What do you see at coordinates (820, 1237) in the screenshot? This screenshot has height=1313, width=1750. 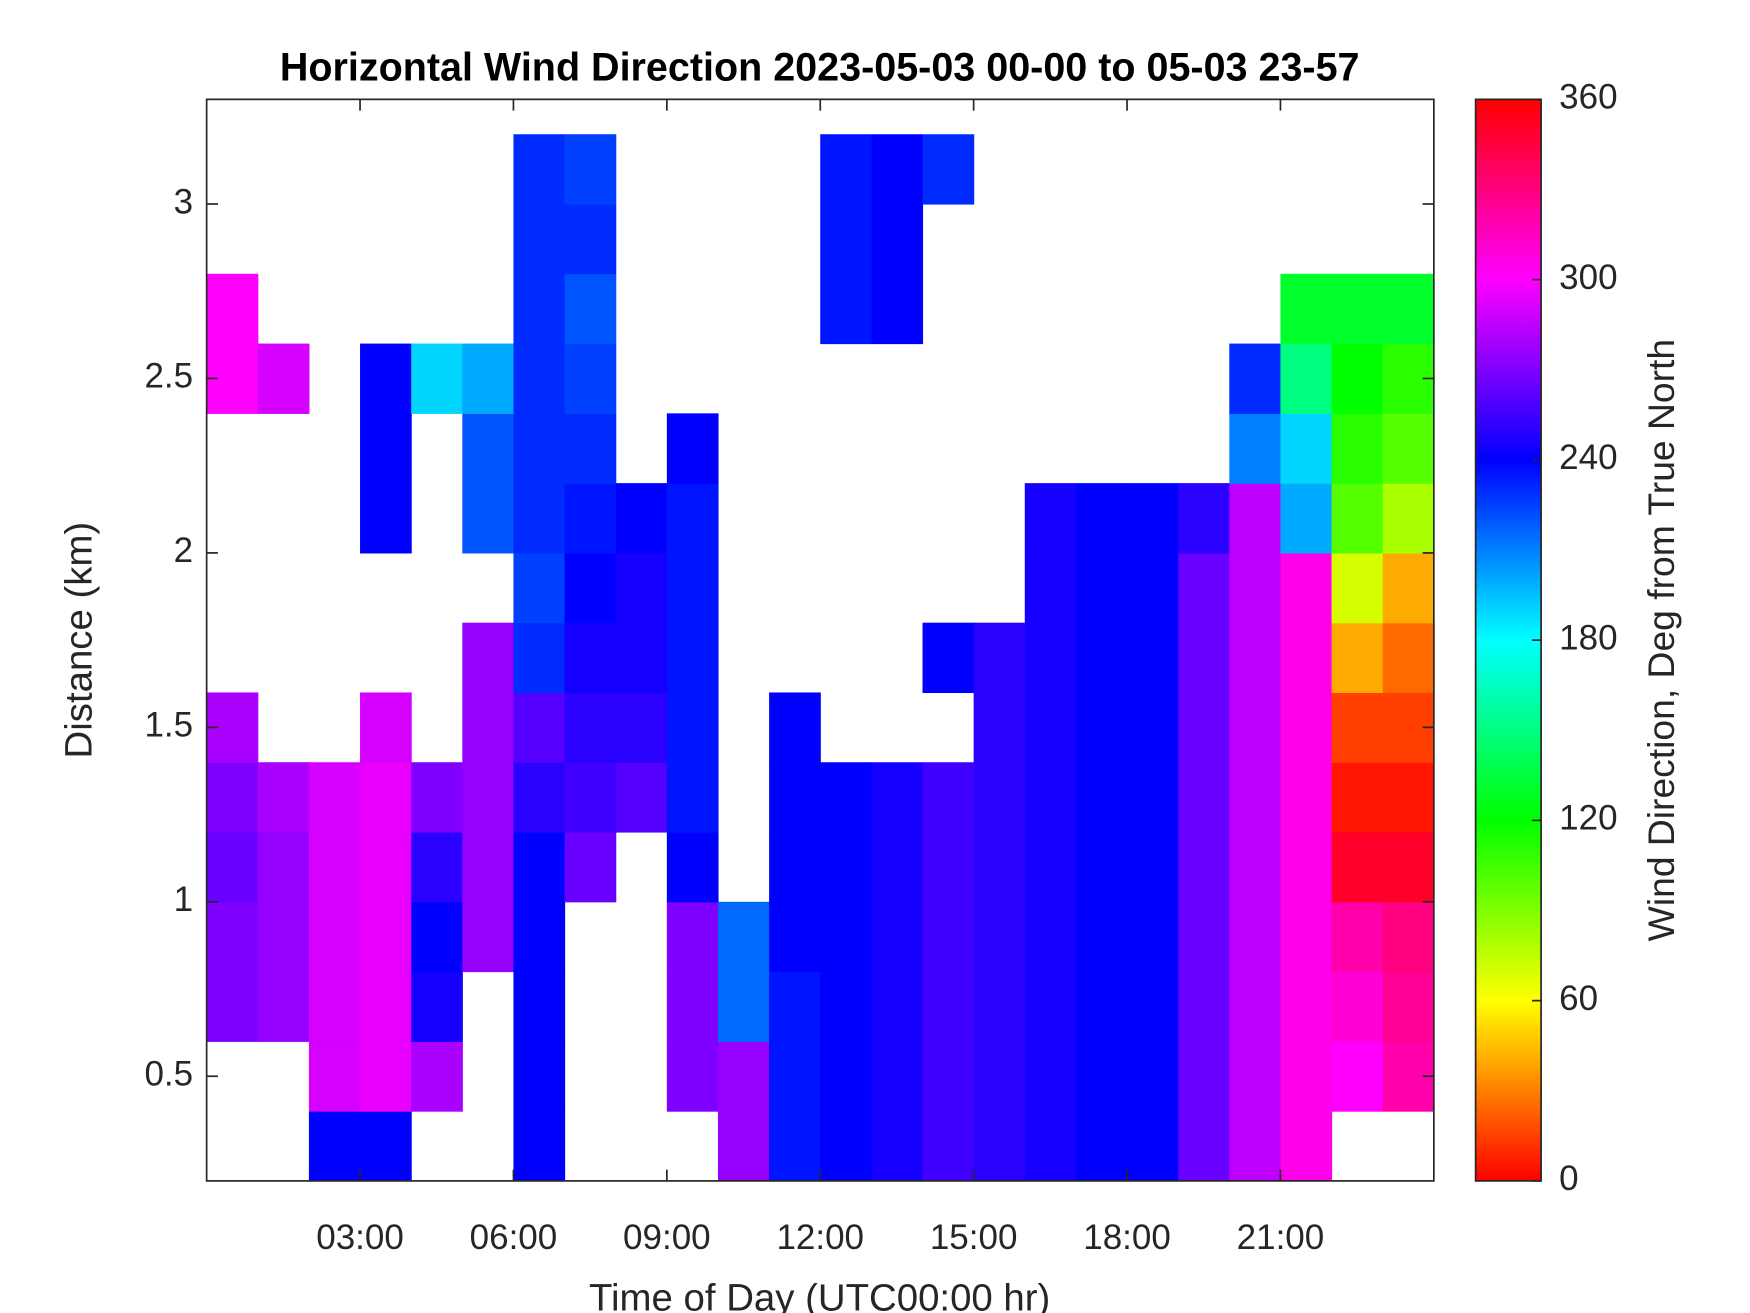 I see `x-tick-label: 12:00` at bounding box center [820, 1237].